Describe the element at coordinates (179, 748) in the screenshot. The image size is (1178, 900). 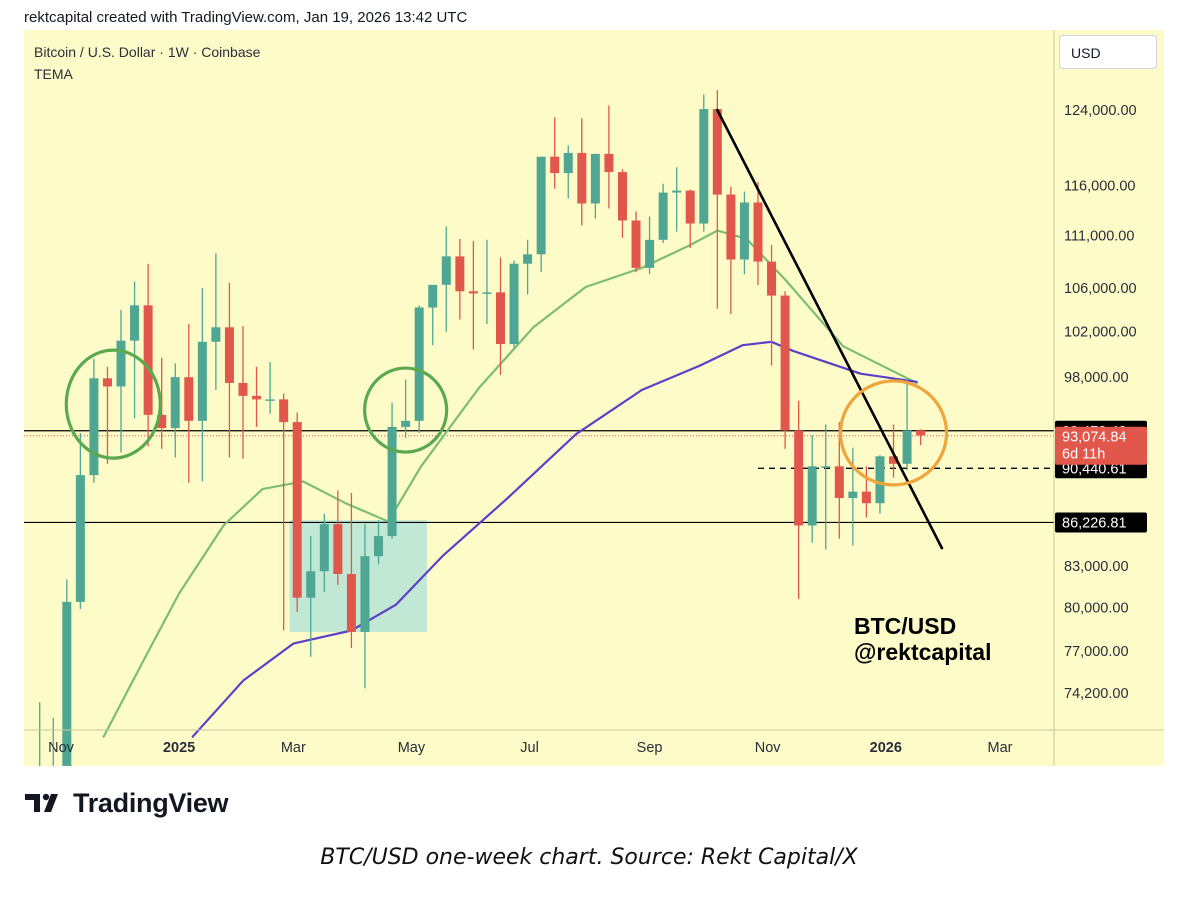
I see `x-tick-label: 2025` at that location.